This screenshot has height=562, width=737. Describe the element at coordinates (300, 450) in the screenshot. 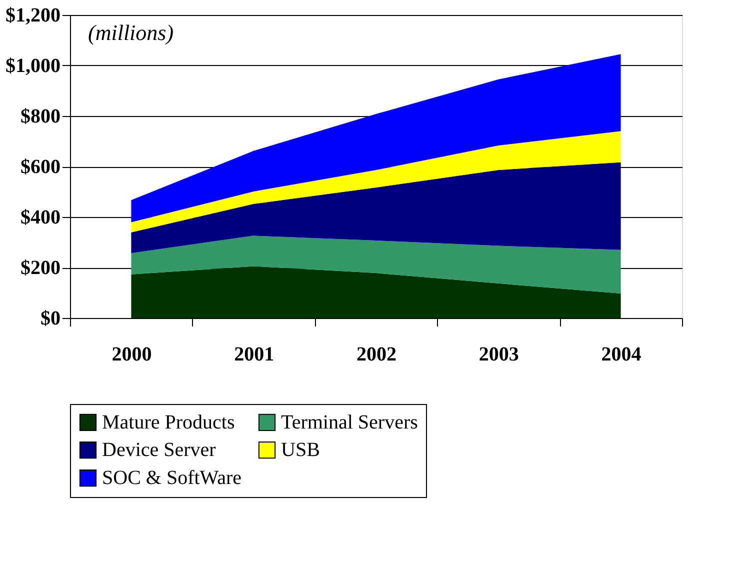

I see `legend-label: USB` at that location.